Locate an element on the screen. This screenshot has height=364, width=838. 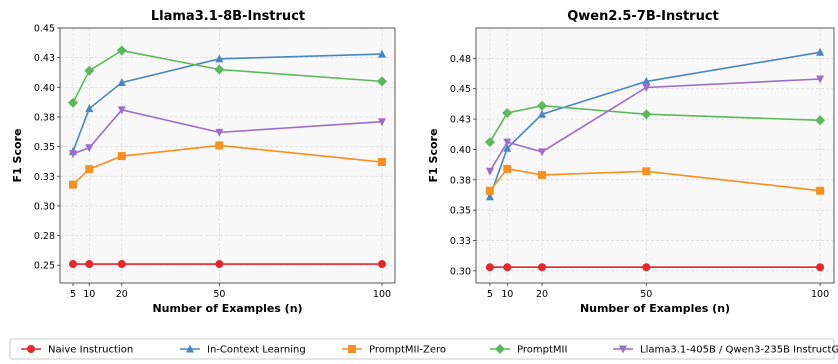
legend-box is located at coordinates (422, 349).